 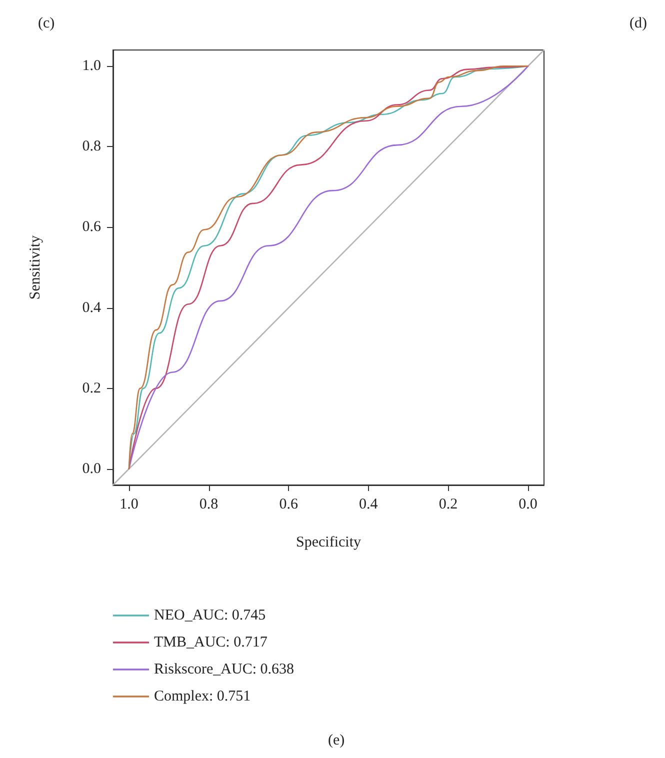 What do you see at coordinates (36, 267) in the screenshot?
I see `y-axis-title: Sensitivity` at bounding box center [36, 267].